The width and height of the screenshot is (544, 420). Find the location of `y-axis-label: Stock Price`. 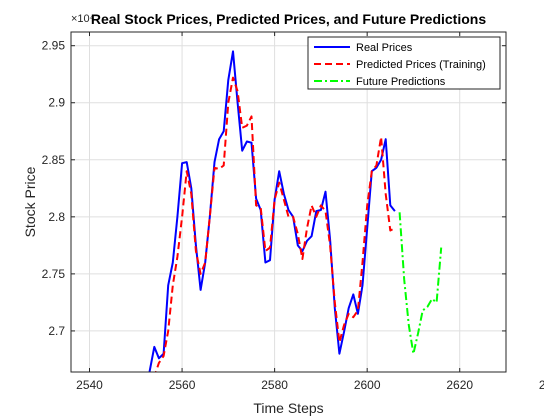

y-axis-label: Stock Price is located at coordinates (30, 201).